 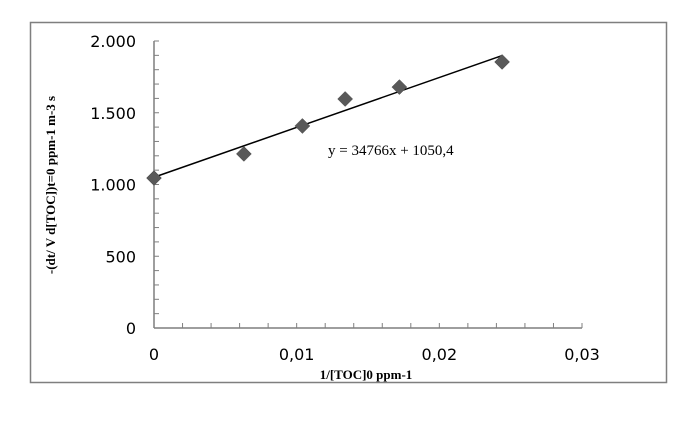 What do you see at coordinates (50, 185) in the screenshot?
I see `y-axis-title: -(dt/ V d[TOC])t=0 ppm-1 m-3 s` at bounding box center [50, 185].